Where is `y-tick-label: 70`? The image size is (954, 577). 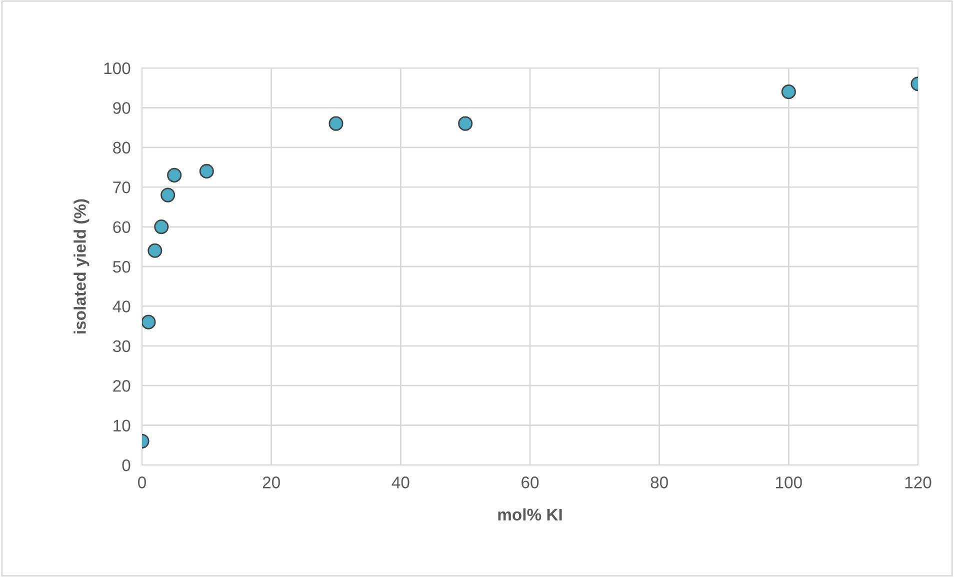
y-tick-label: 70 is located at coordinates (121, 188).